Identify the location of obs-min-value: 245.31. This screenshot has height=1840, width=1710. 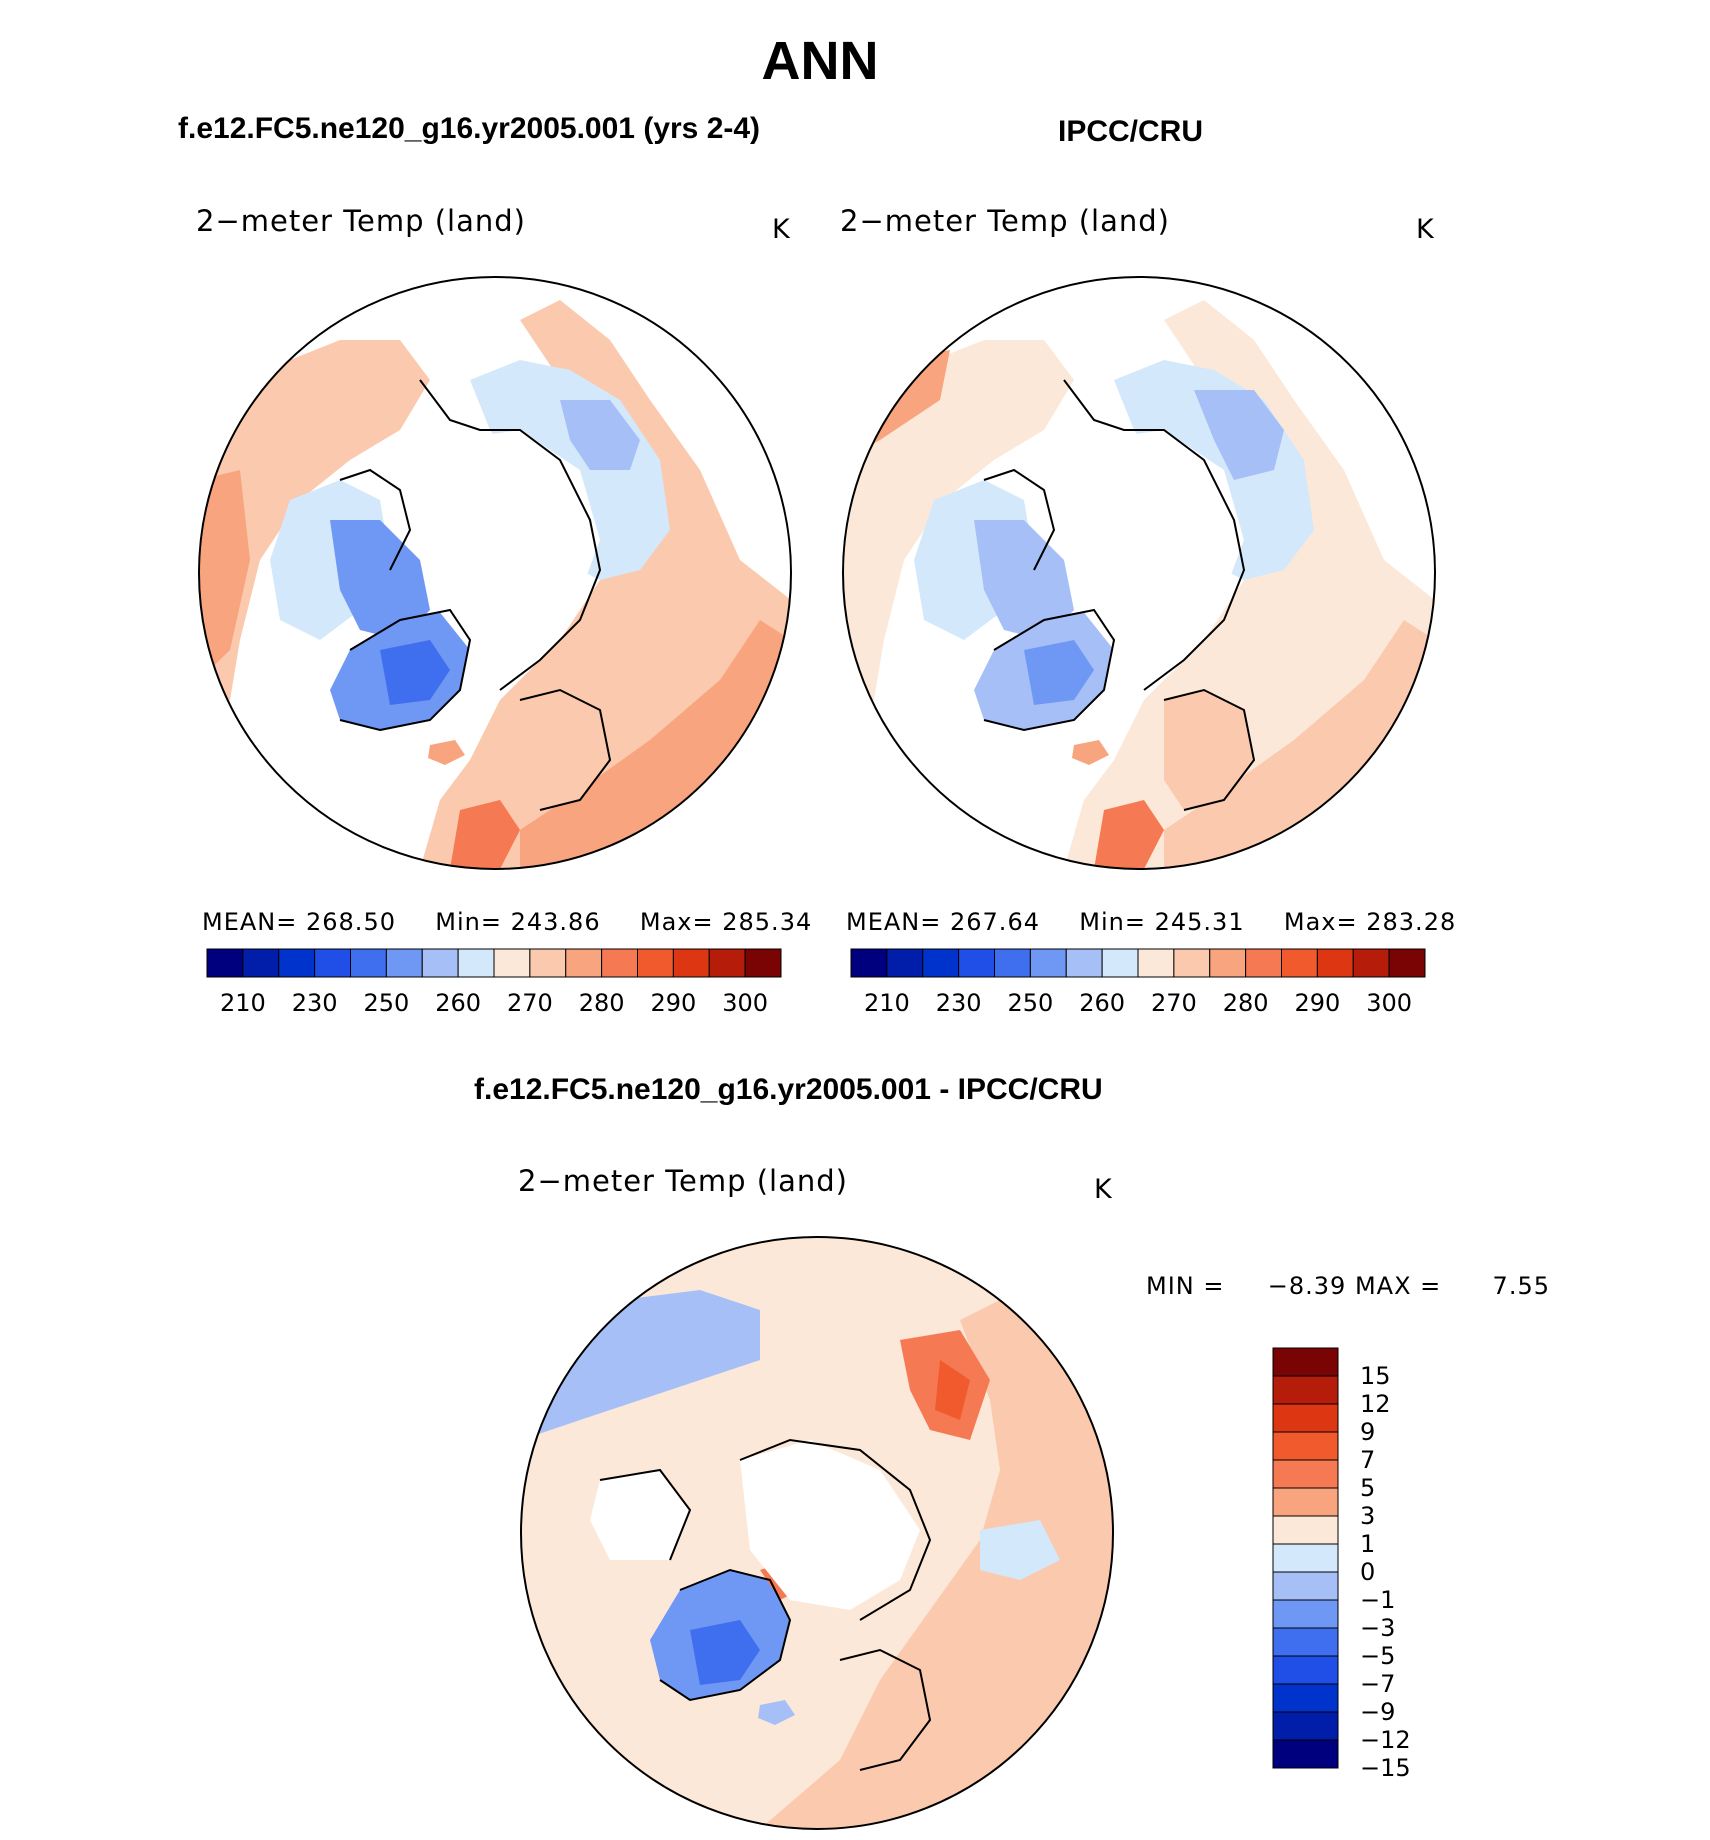
(1199, 922).